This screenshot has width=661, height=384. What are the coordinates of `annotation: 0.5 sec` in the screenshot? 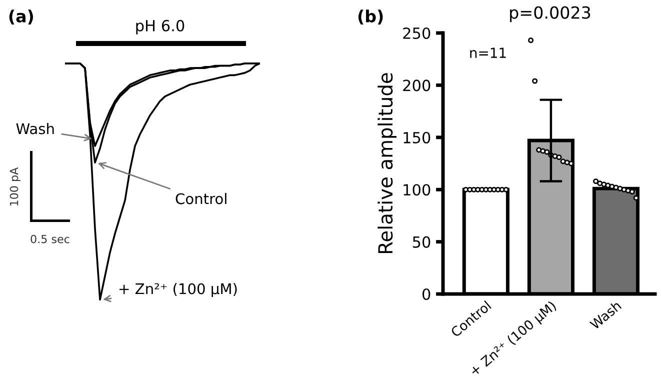 It's located at (50, 239).